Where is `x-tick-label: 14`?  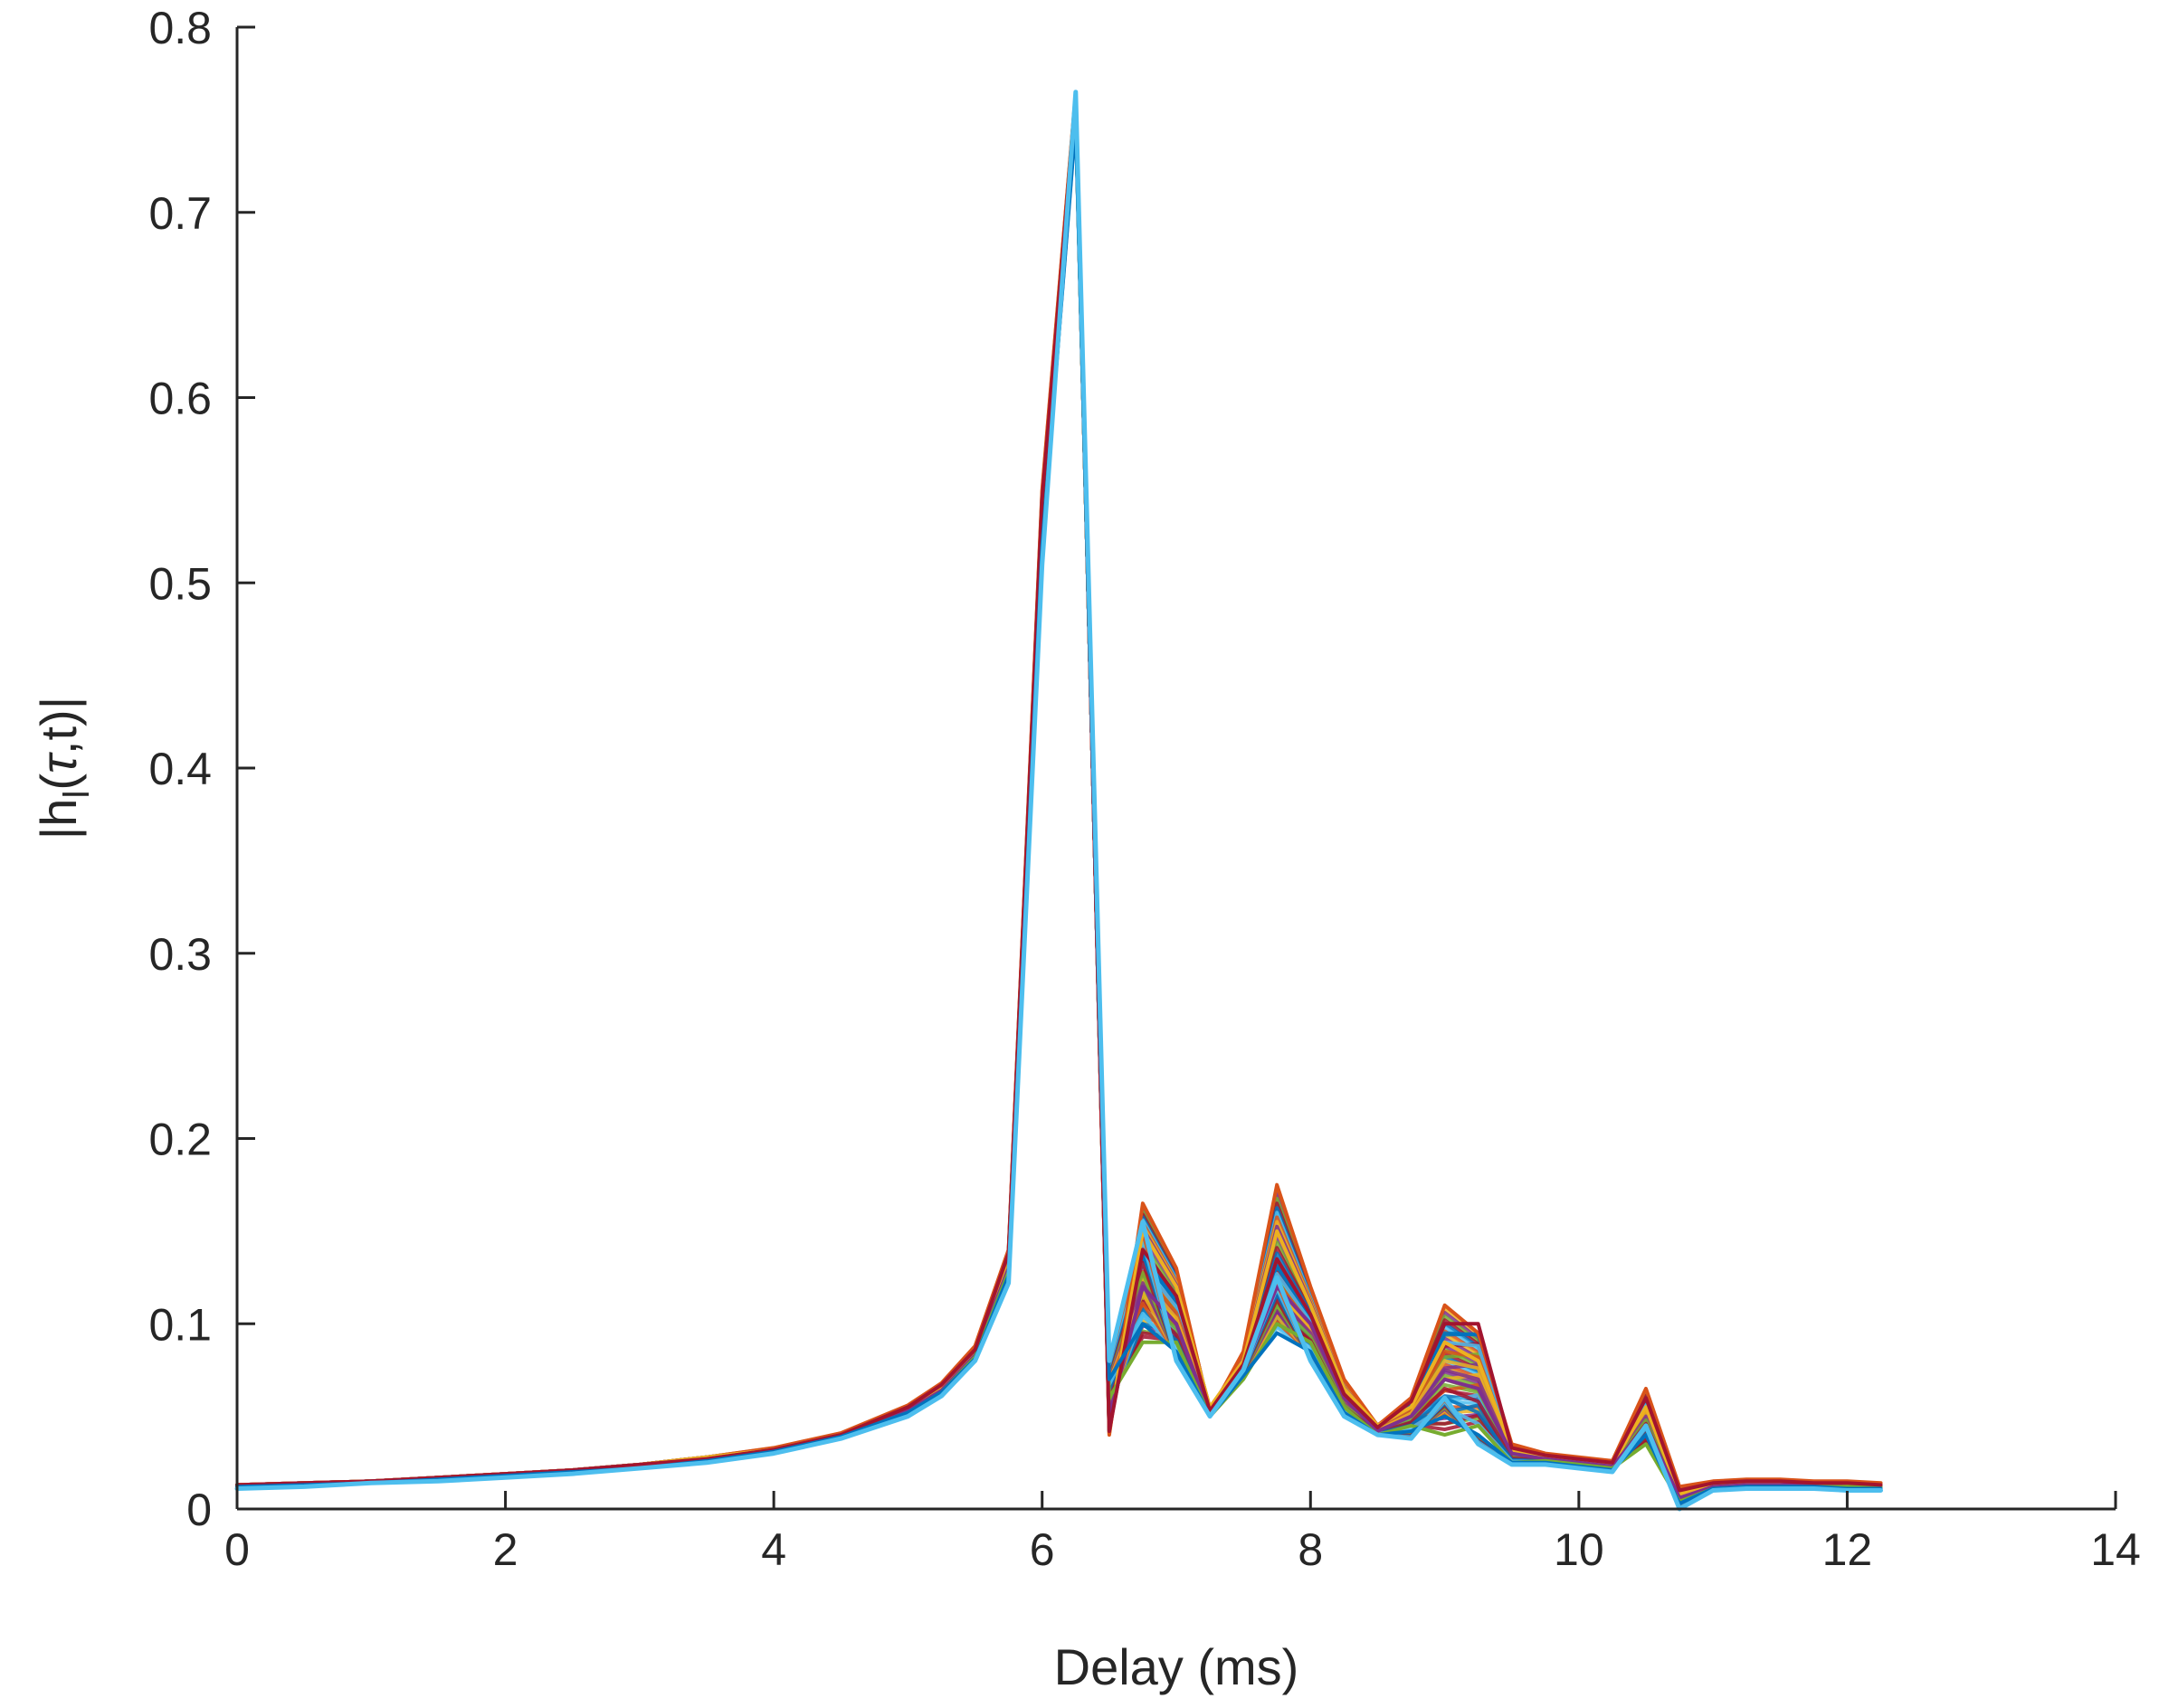 x-tick-label: 14 is located at coordinates (2115, 1549).